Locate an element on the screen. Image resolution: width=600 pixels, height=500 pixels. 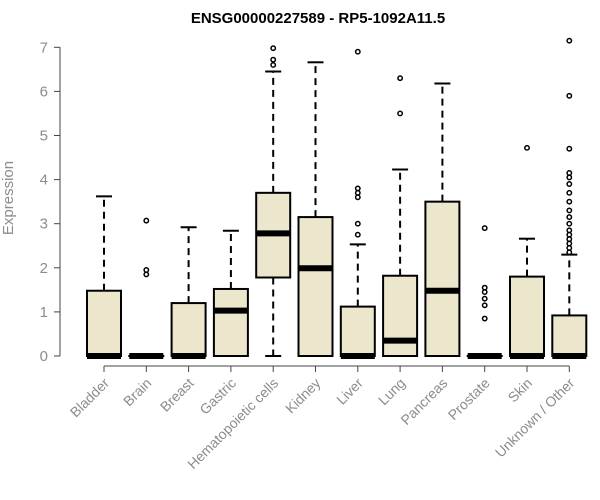
x-tick-label: Brain is located at coordinates (137, 392).